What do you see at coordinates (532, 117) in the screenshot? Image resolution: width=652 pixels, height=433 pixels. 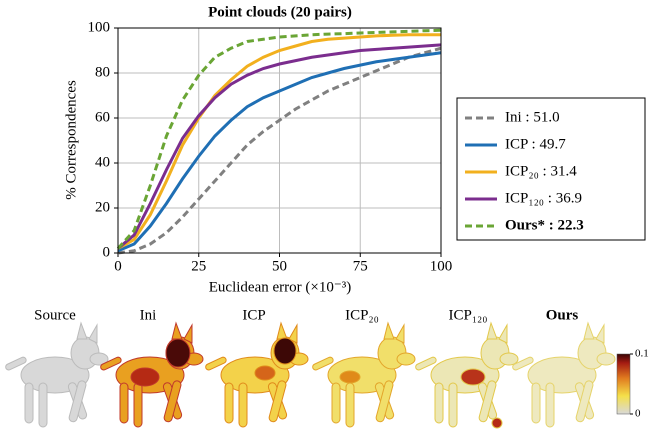 I see `legend-label: Ini : 51.0` at bounding box center [532, 117].